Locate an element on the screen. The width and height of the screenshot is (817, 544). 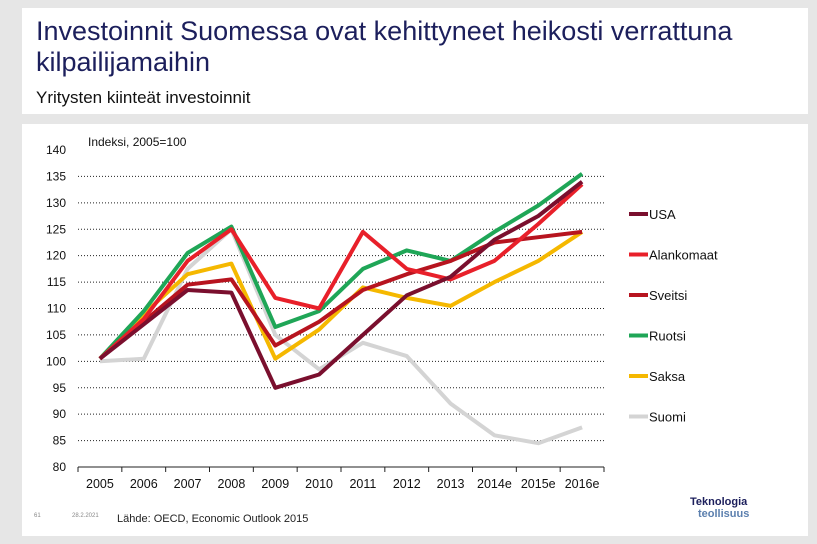
y-tick-label: 105 is located at coordinates (56, 335).